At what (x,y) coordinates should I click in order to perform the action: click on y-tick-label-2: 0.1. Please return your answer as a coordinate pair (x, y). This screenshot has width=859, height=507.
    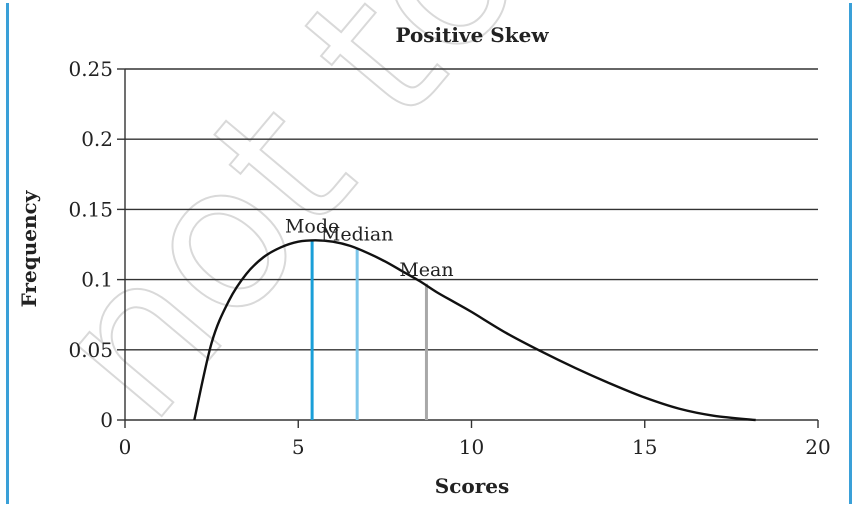
    Looking at the image, I should click on (97, 280).